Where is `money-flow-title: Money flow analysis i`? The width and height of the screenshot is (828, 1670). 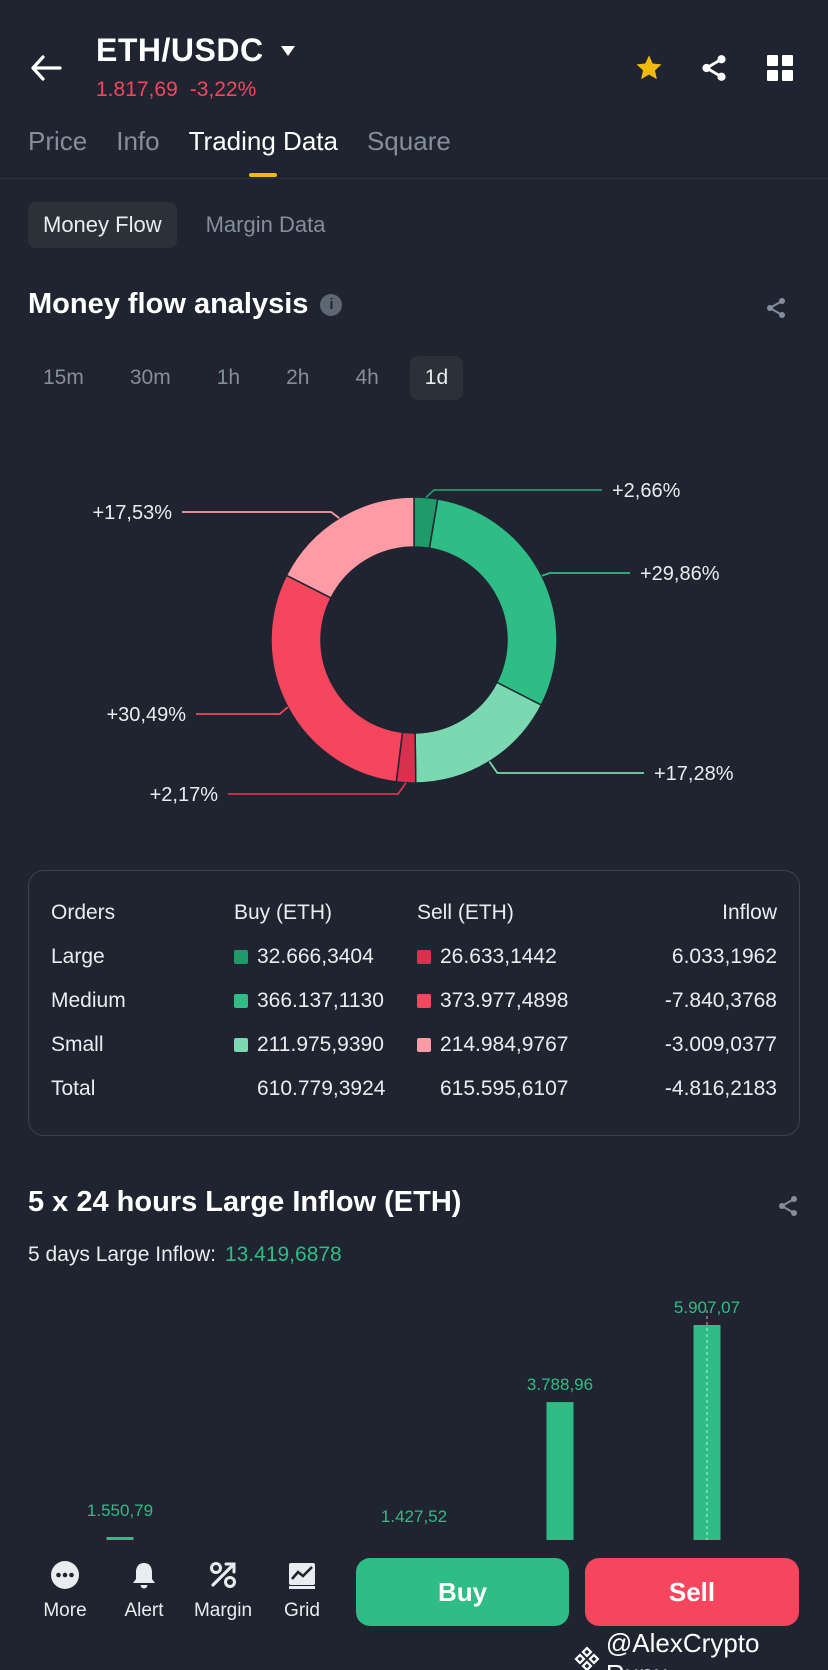 money-flow-title: Money flow analysis i is located at coordinates (185, 304).